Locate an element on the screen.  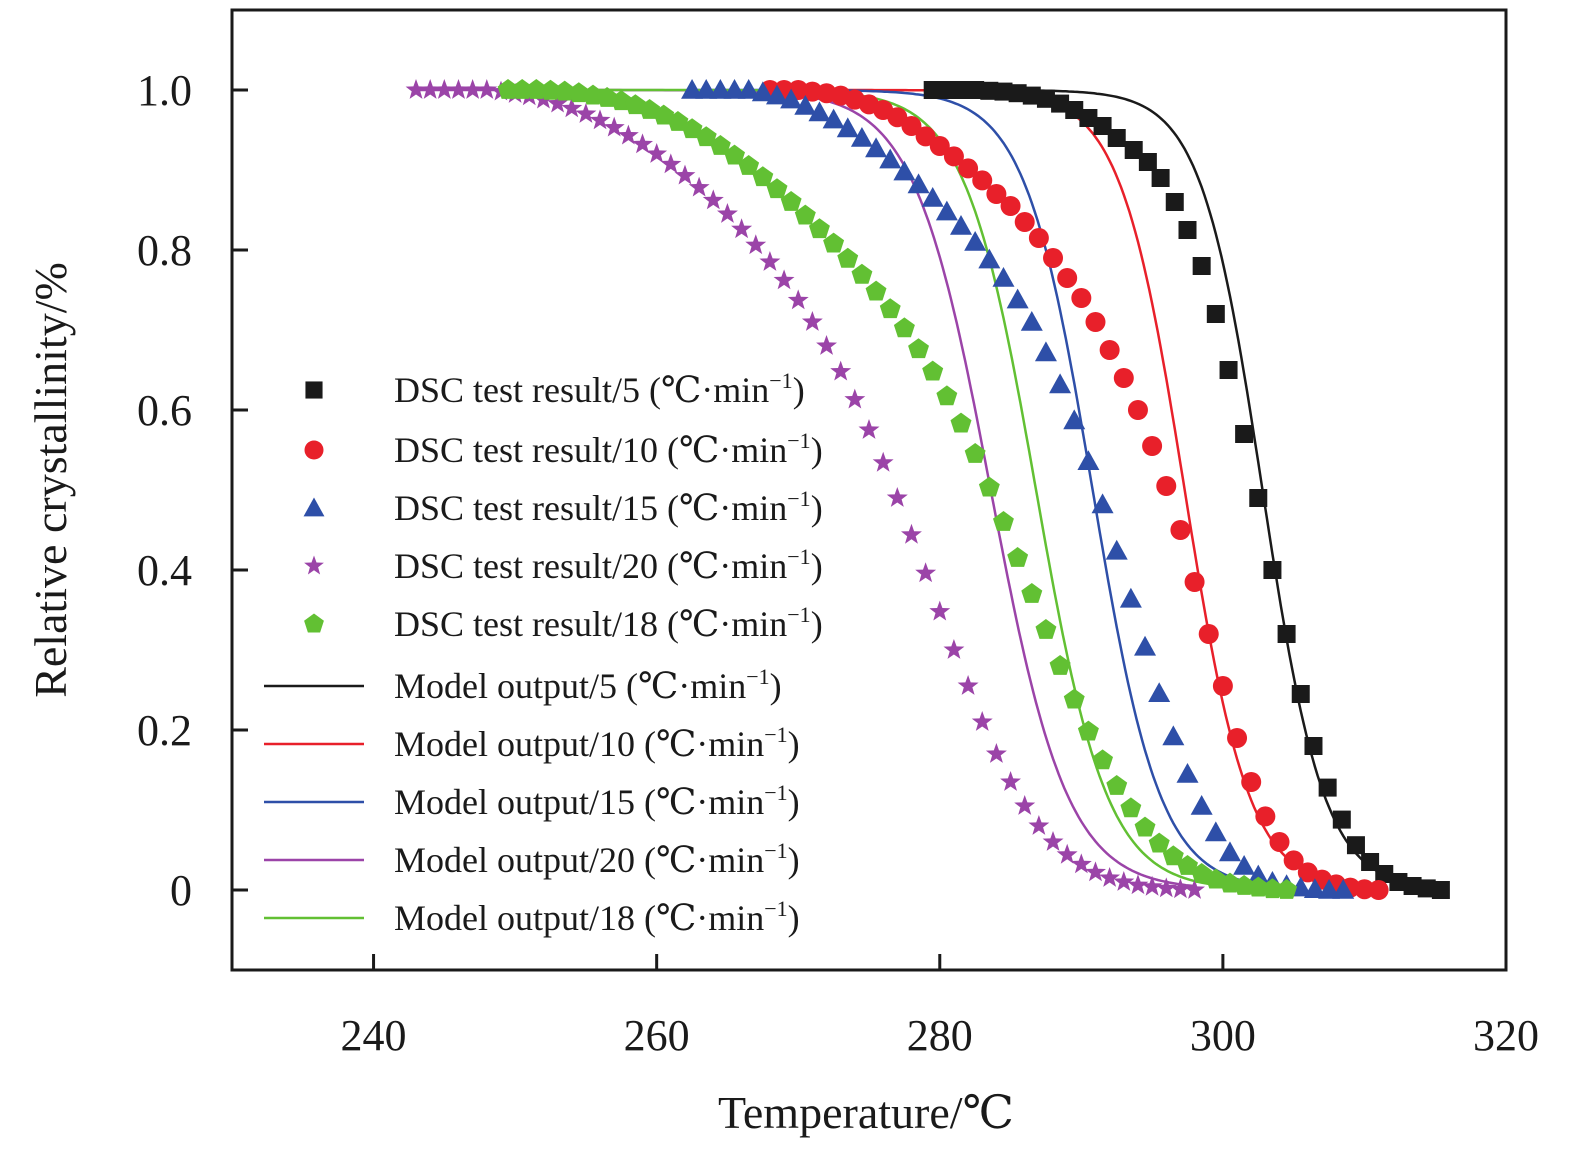
legend-label-text: Model output/20 (℃·min is located at coordinates (579, 860).